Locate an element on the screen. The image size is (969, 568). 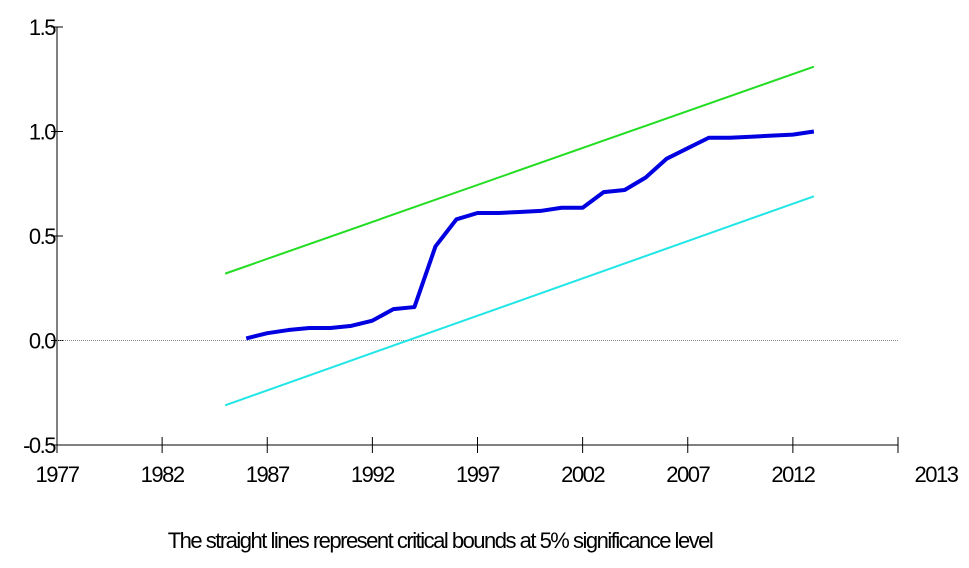
y-tick-label: 1.0 is located at coordinates (42, 132).